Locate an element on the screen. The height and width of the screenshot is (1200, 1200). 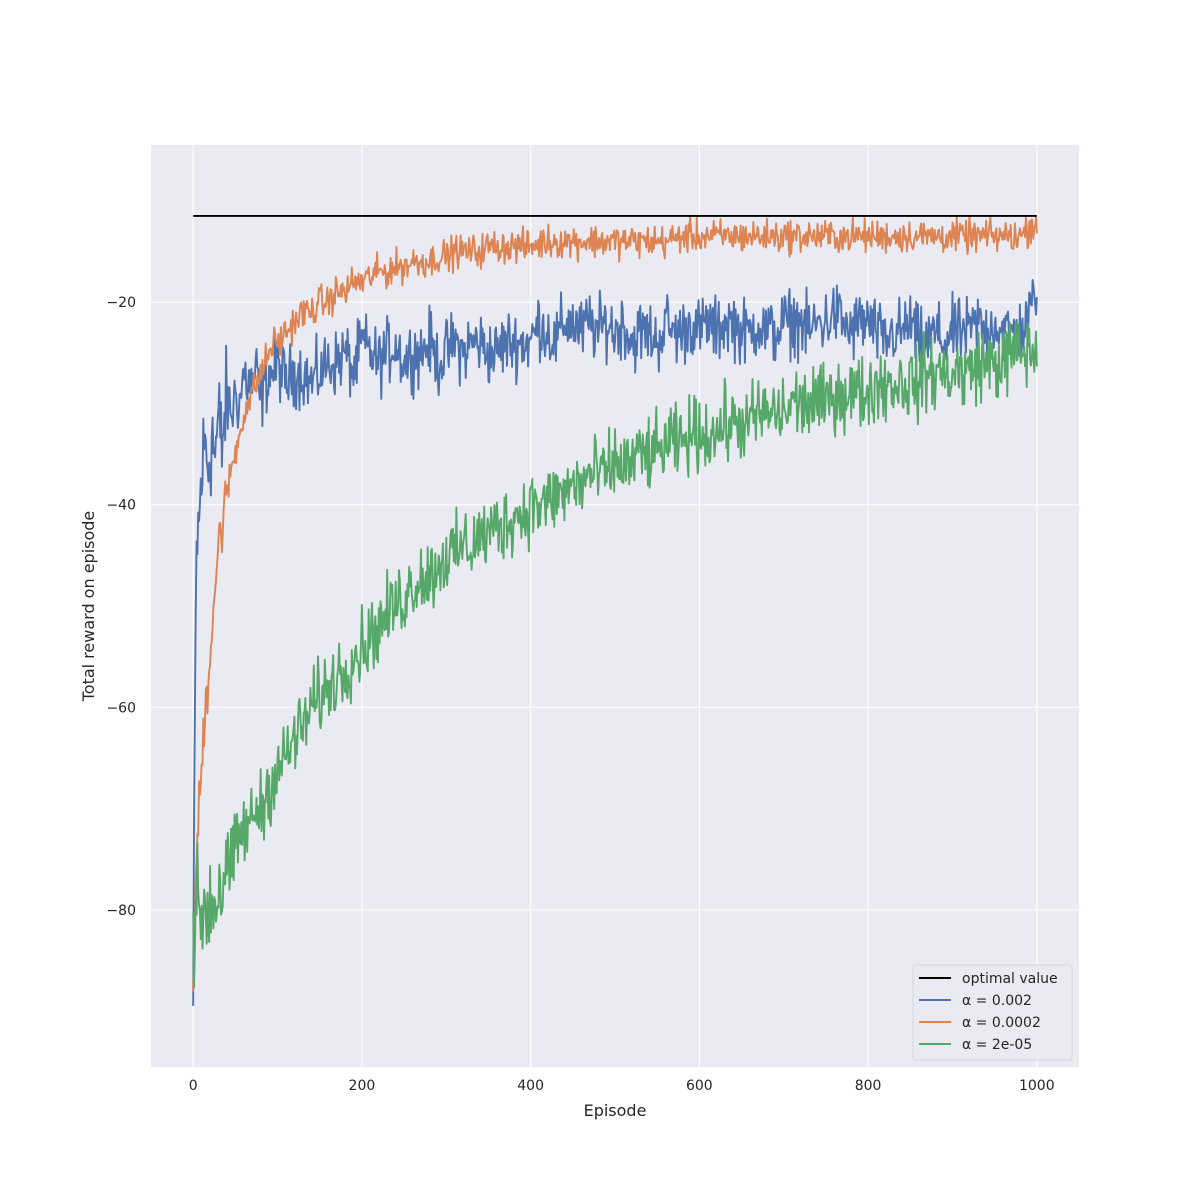
y-tick-label: −40 is located at coordinates (121, 506).